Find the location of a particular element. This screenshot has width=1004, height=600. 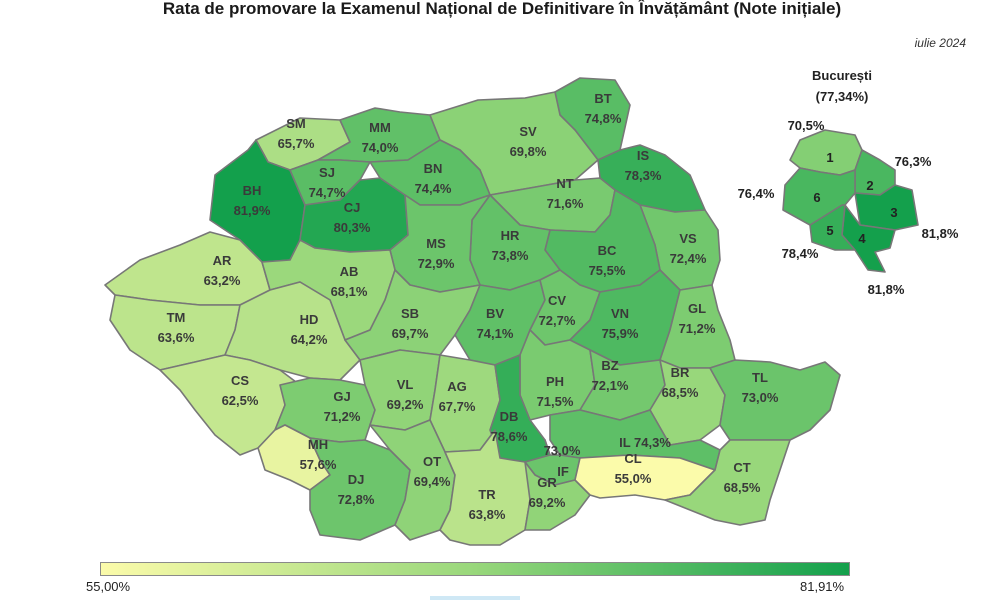

county-code: HR is located at coordinates (510, 235).